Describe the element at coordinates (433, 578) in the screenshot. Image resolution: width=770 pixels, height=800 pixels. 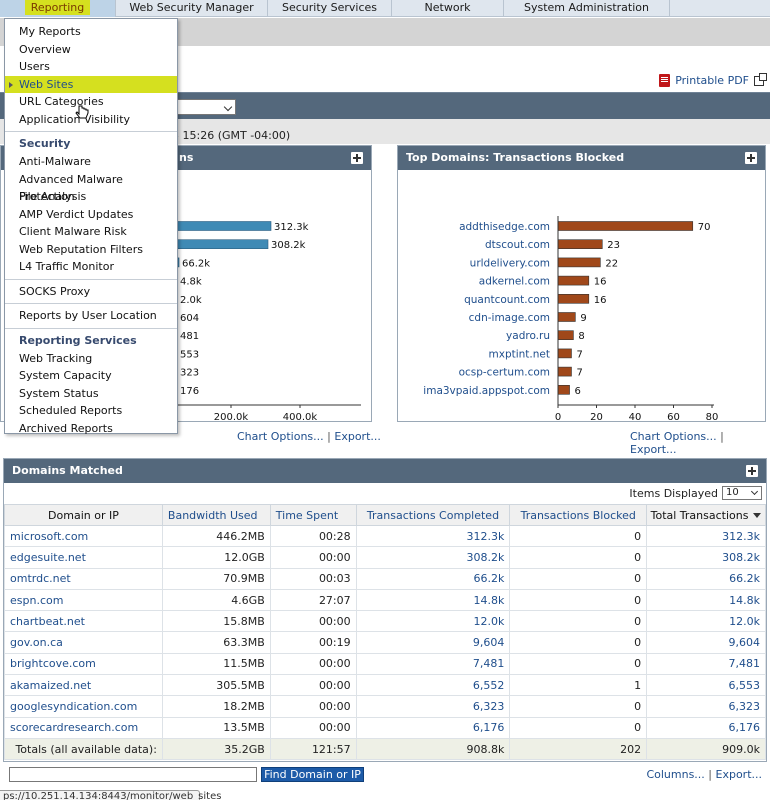
I see `cell-completed: 66.2k` at that location.